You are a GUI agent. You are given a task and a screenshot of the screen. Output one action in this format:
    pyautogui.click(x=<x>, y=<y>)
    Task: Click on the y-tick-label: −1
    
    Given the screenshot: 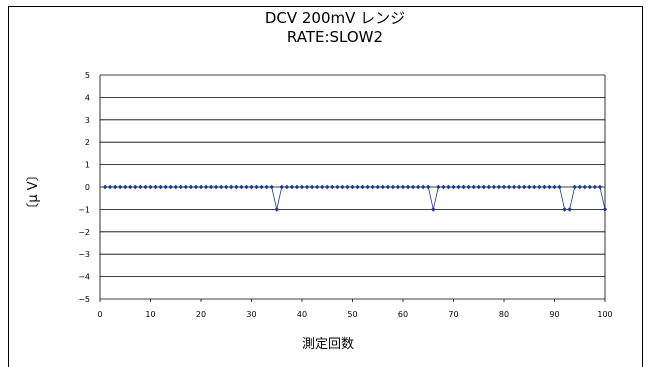 What is the action you would take?
    pyautogui.click(x=84, y=209)
    